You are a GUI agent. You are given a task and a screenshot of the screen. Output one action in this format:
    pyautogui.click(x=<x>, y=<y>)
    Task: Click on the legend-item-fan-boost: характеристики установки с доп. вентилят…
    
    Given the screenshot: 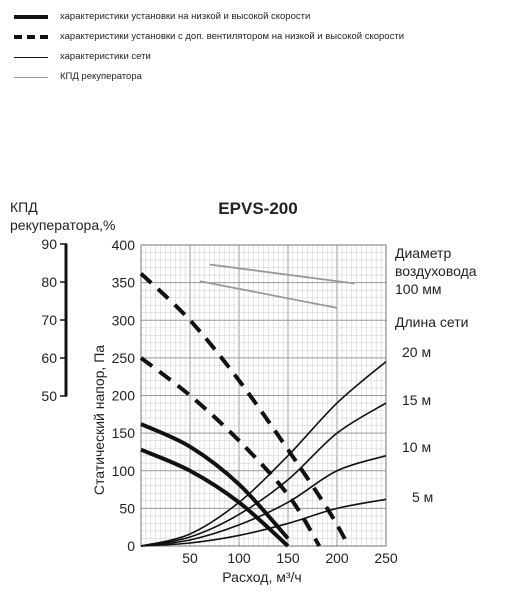 What is the action you would take?
    pyautogui.click(x=269, y=38)
    